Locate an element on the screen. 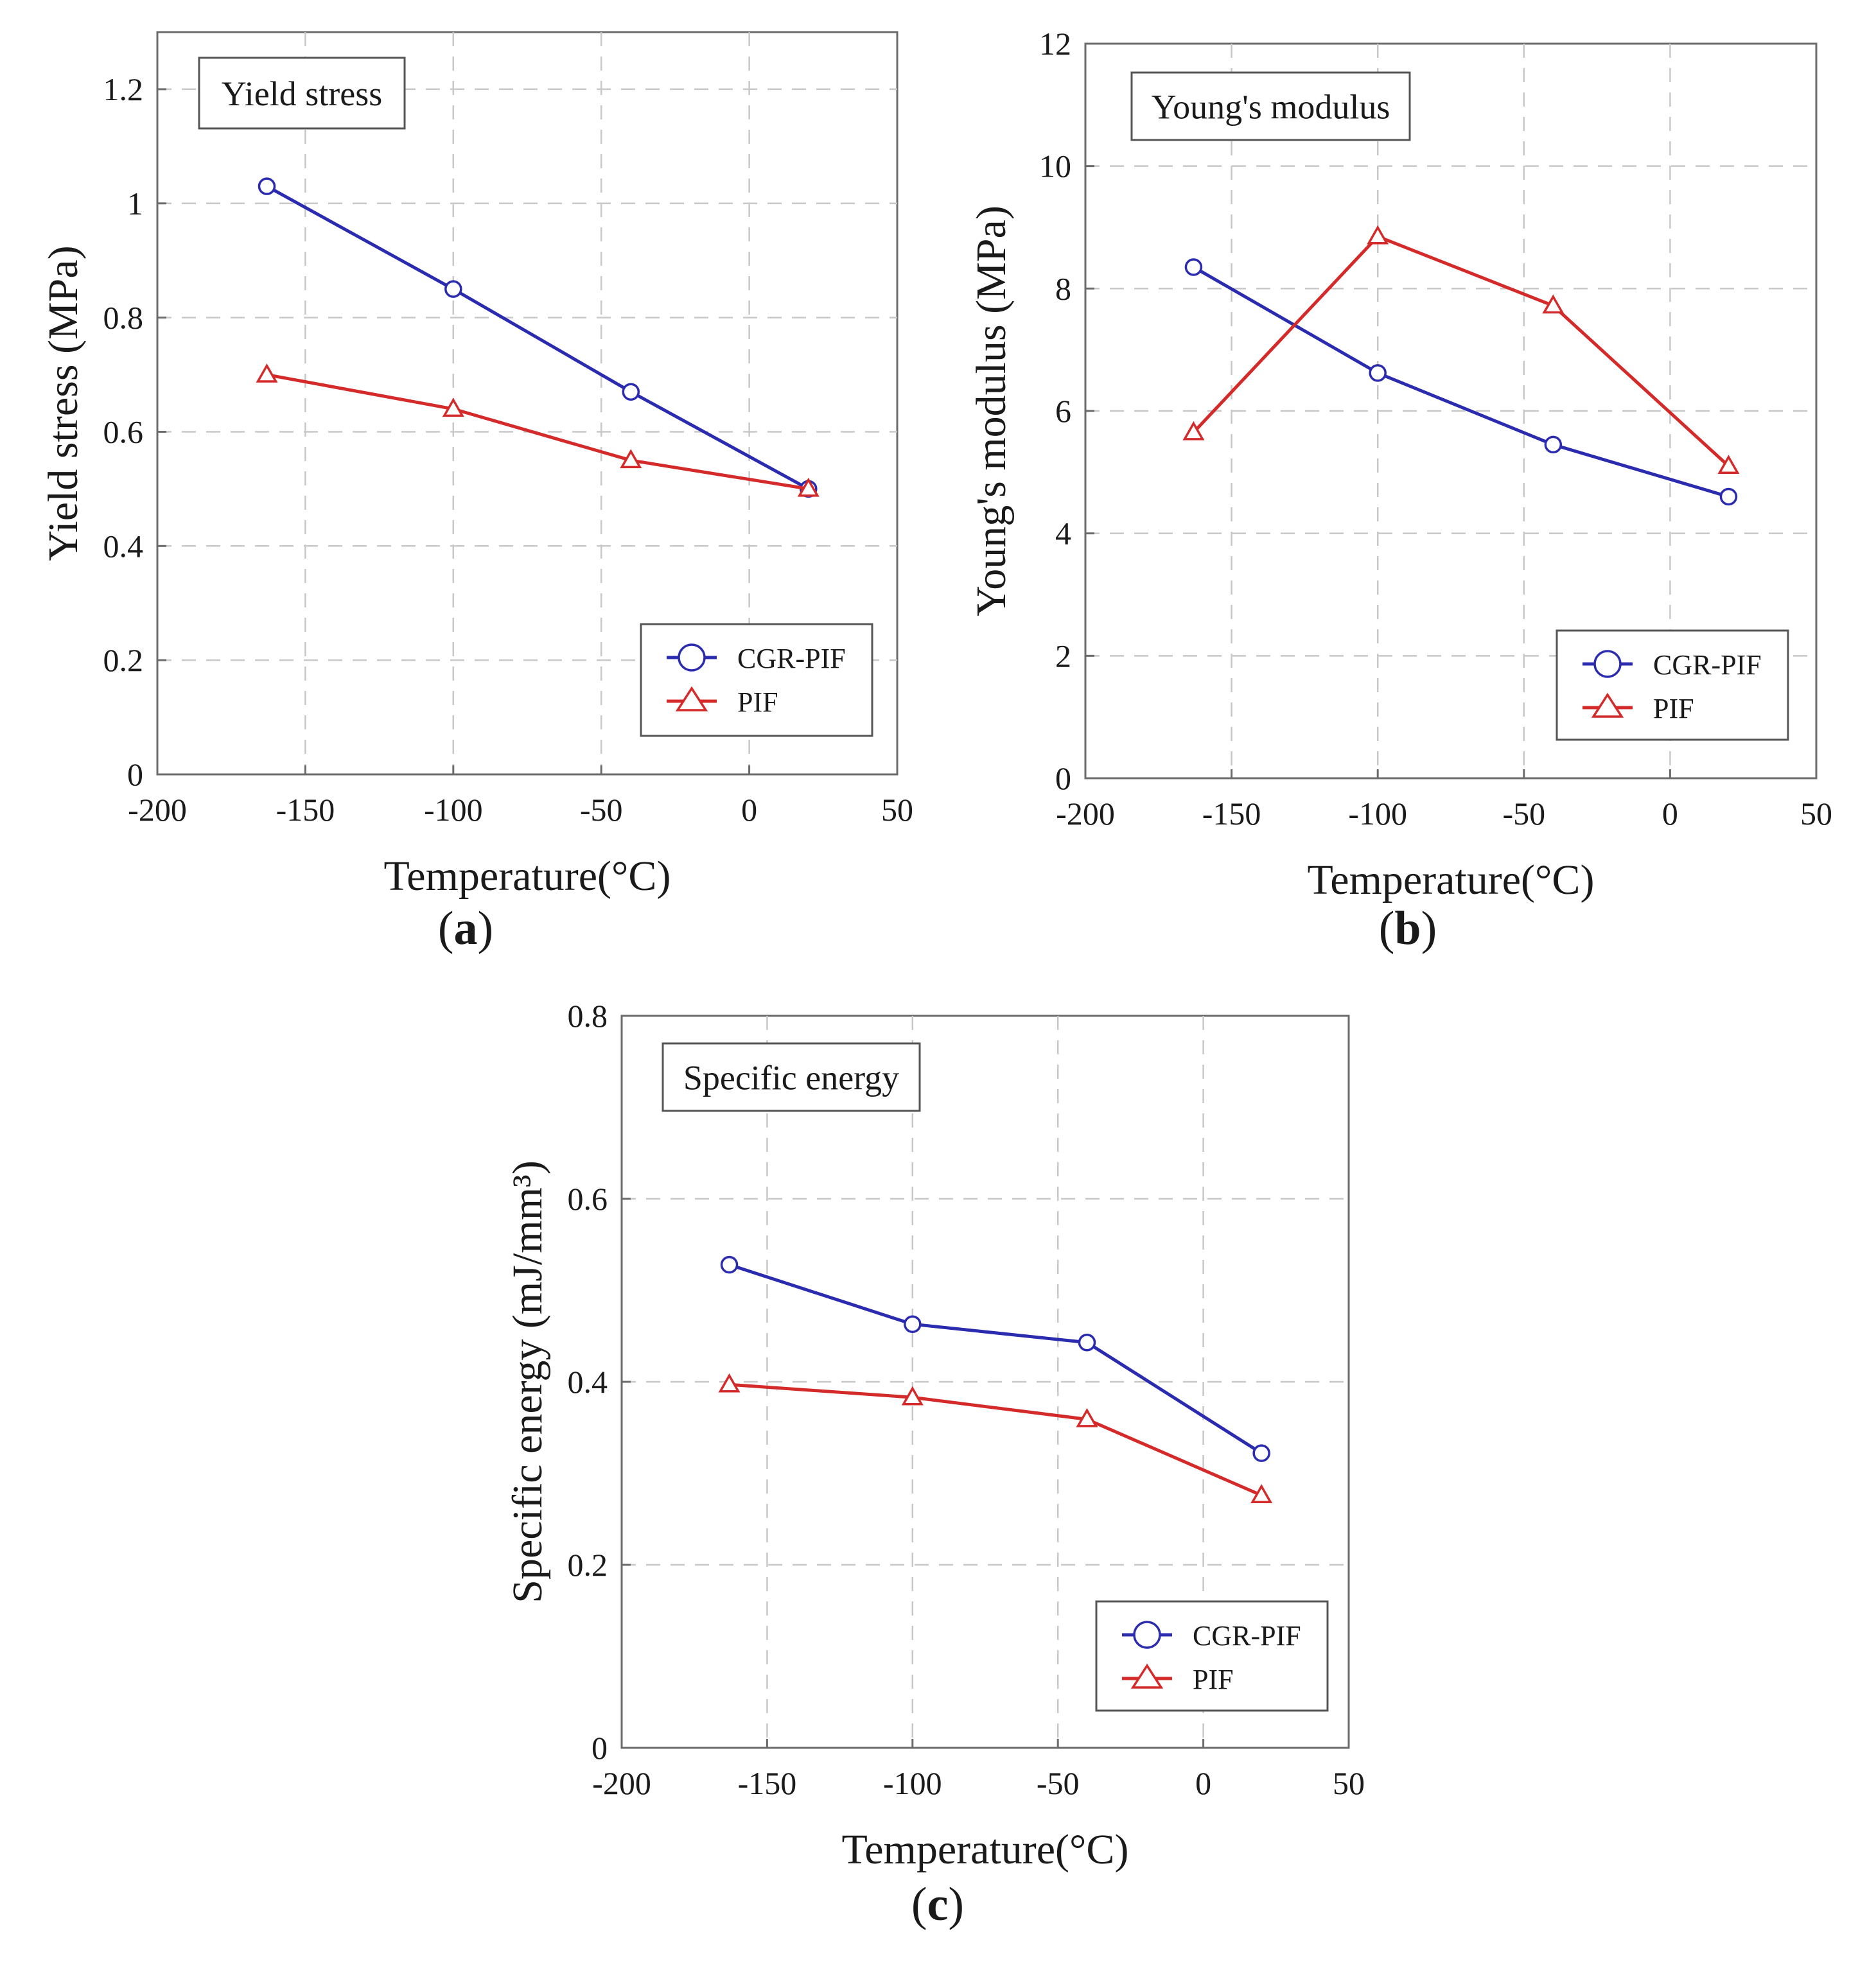 This screenshot has width=1876, height=1970. y-tick-label: 6 is located at coordinates (1063, 411).